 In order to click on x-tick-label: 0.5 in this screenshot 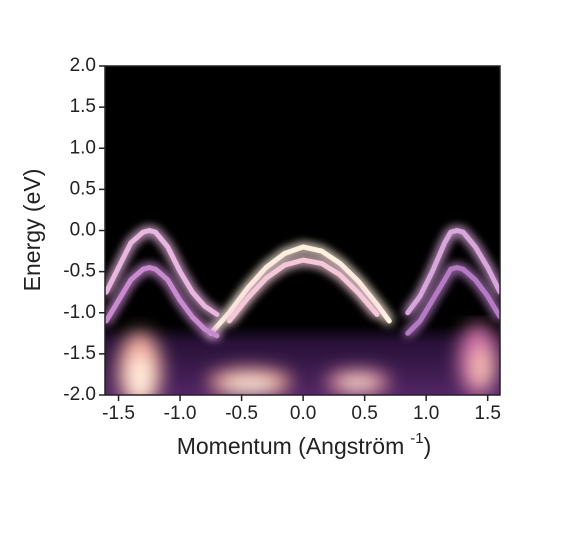, I will do `click(364, 413)`.